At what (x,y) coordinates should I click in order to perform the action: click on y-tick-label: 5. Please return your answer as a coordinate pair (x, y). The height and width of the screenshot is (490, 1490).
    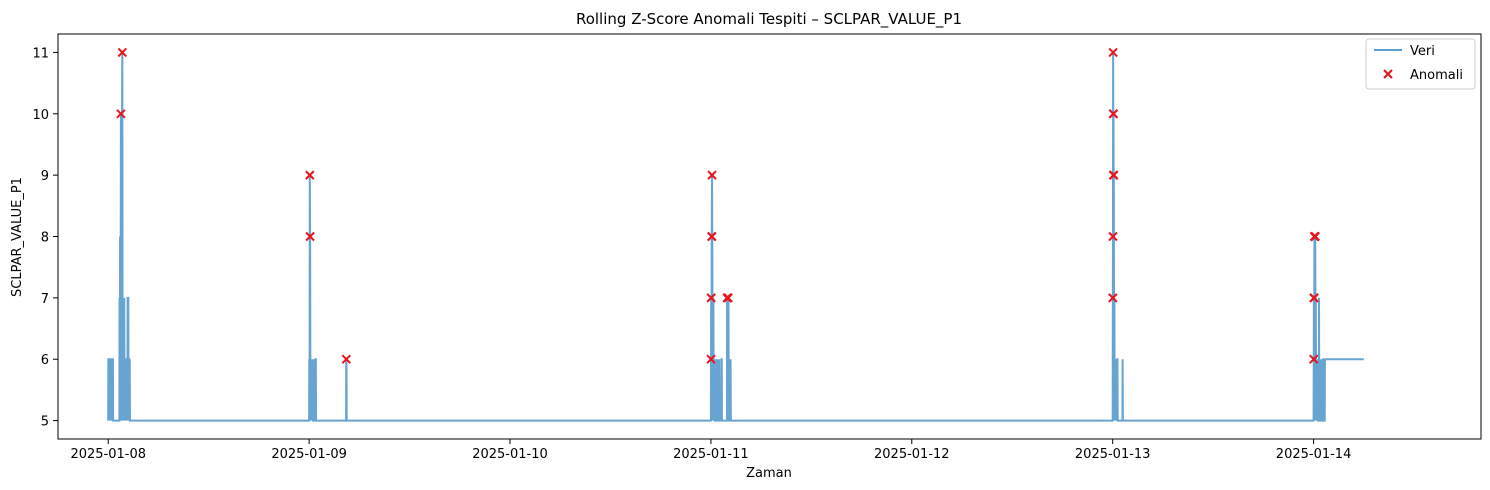
    Looking at the image, I should click on (45, 422).